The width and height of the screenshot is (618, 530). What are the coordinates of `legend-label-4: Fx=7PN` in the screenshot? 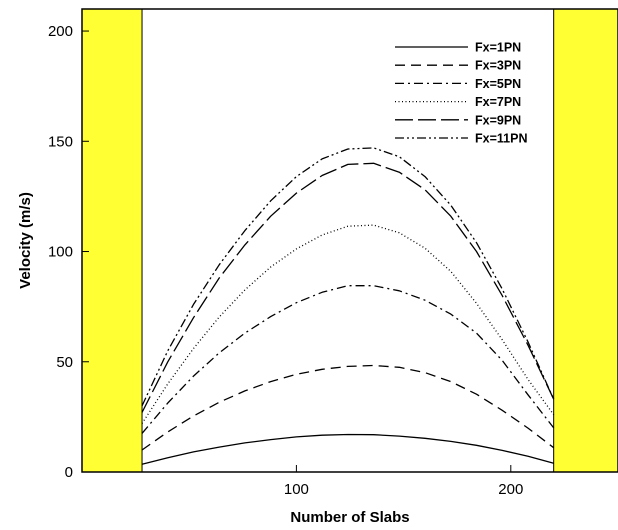 It's located at (498, 102).